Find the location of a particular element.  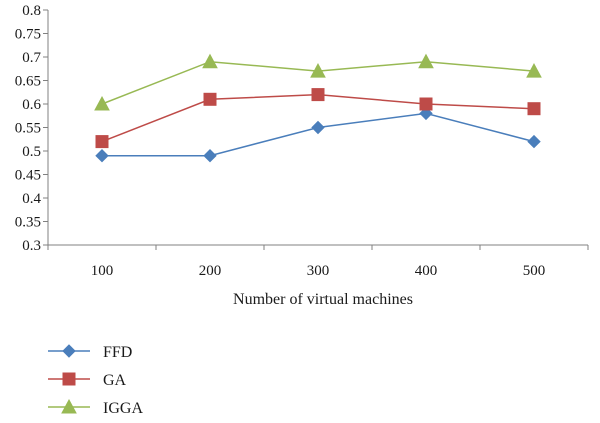

y-tick-label: 0.6 is located at coordinates (31, 105).